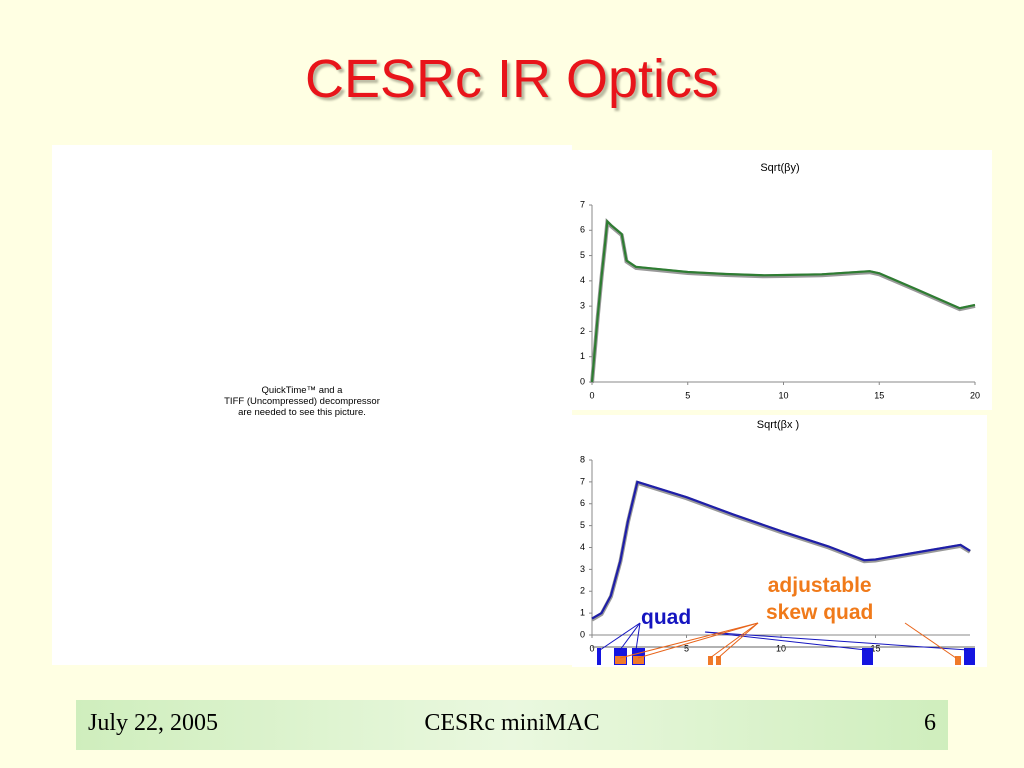 This screenshot has height=768, width=1024. What do you see at coordinates (779, 168) in the screenshot?
I see `chart-title: Sqrt(βy)` at bounding box center [779, 168].